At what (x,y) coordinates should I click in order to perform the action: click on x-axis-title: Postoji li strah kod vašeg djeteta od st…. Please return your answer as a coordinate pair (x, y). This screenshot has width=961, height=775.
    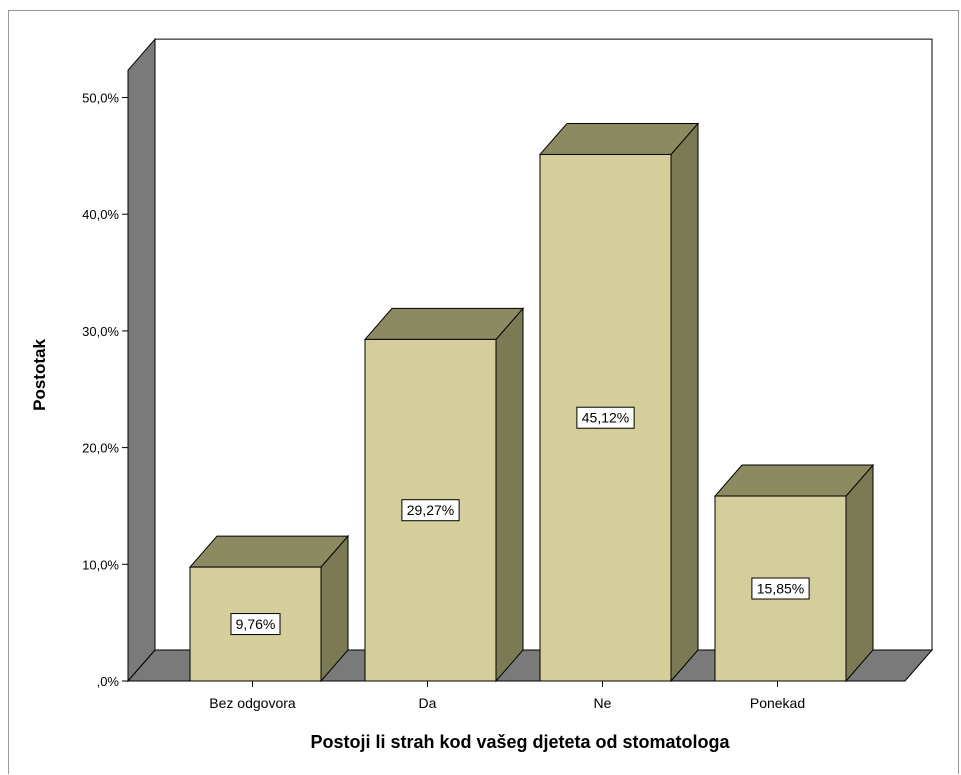
    Looking at the image, I should click on (520, 742).